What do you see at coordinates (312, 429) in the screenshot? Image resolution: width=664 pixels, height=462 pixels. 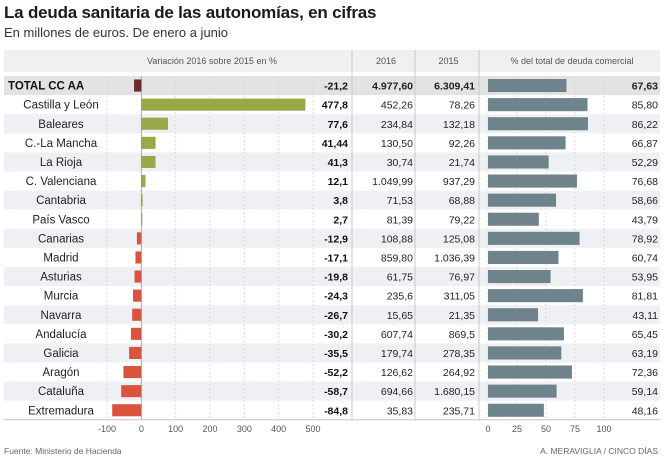 I see `variation-tick-label: 500` at bounding box center [312, 429].